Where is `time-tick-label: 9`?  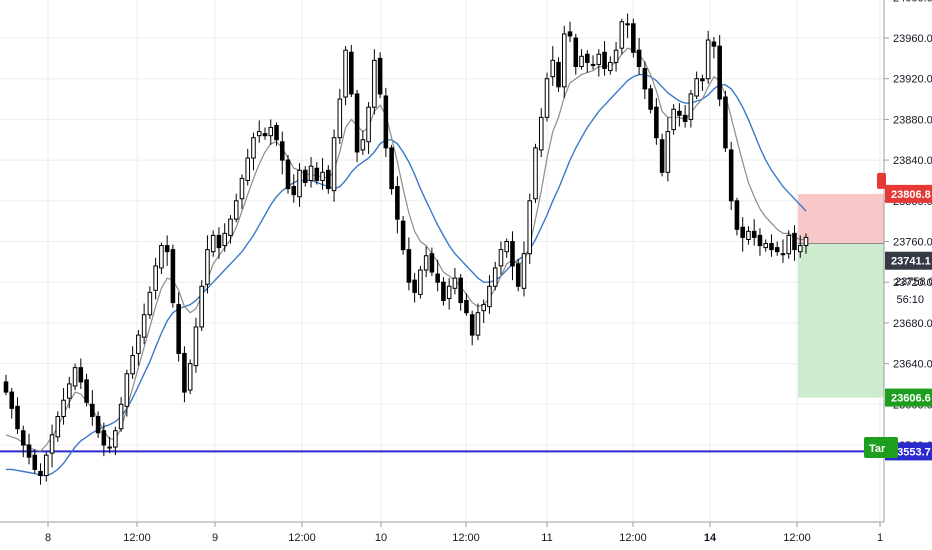 time-tick-label: 9 is located at coordinates (215, 538).